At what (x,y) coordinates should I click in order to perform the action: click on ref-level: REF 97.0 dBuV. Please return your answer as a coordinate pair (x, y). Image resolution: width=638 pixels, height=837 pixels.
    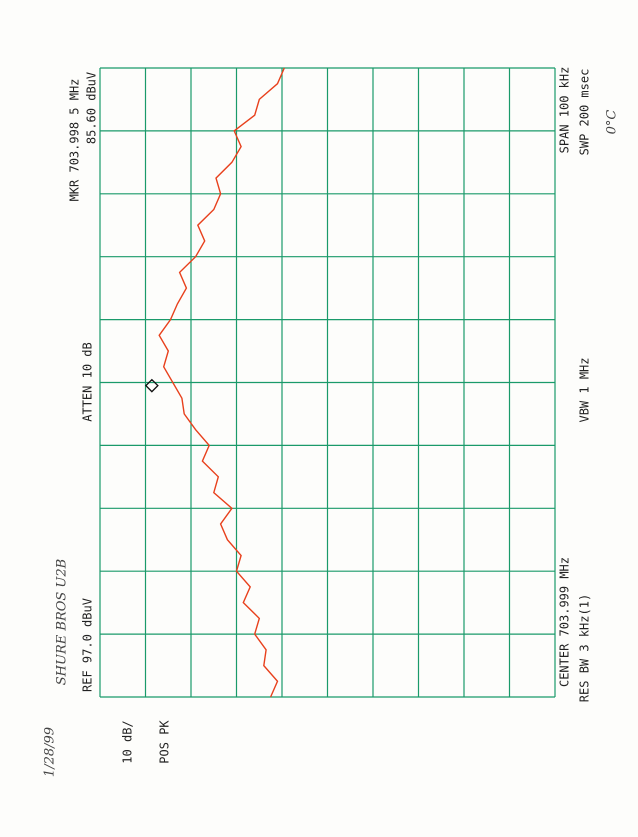
    Looking at the image, I should click on (88, 645).